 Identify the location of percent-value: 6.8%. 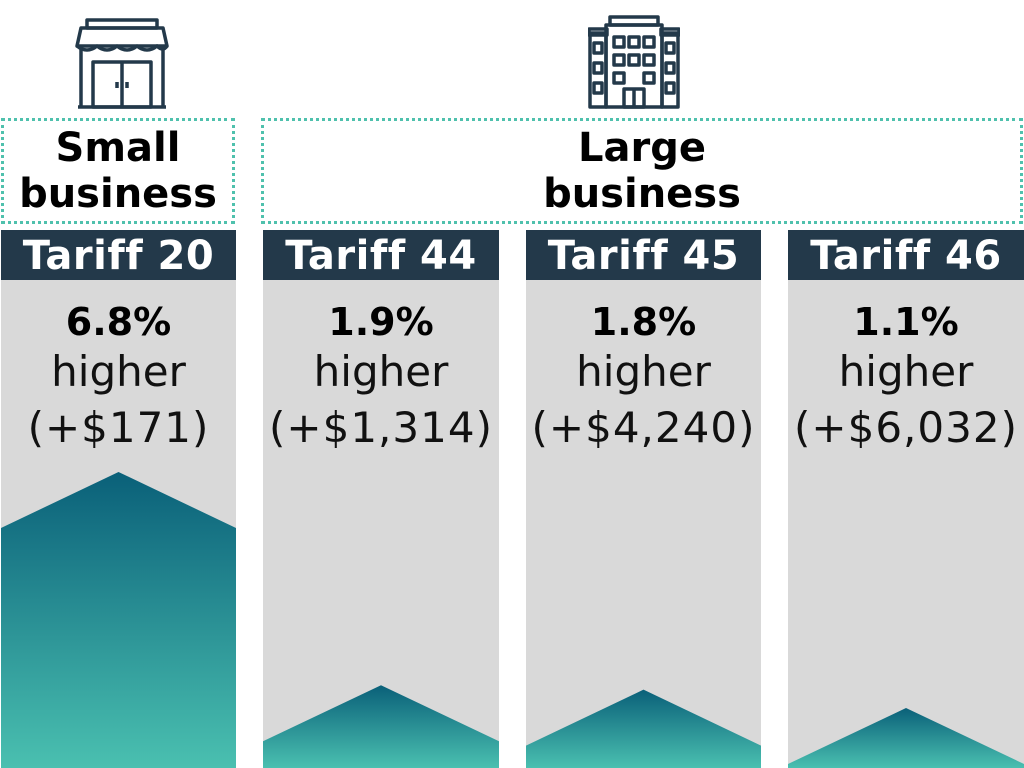
(118, 322).